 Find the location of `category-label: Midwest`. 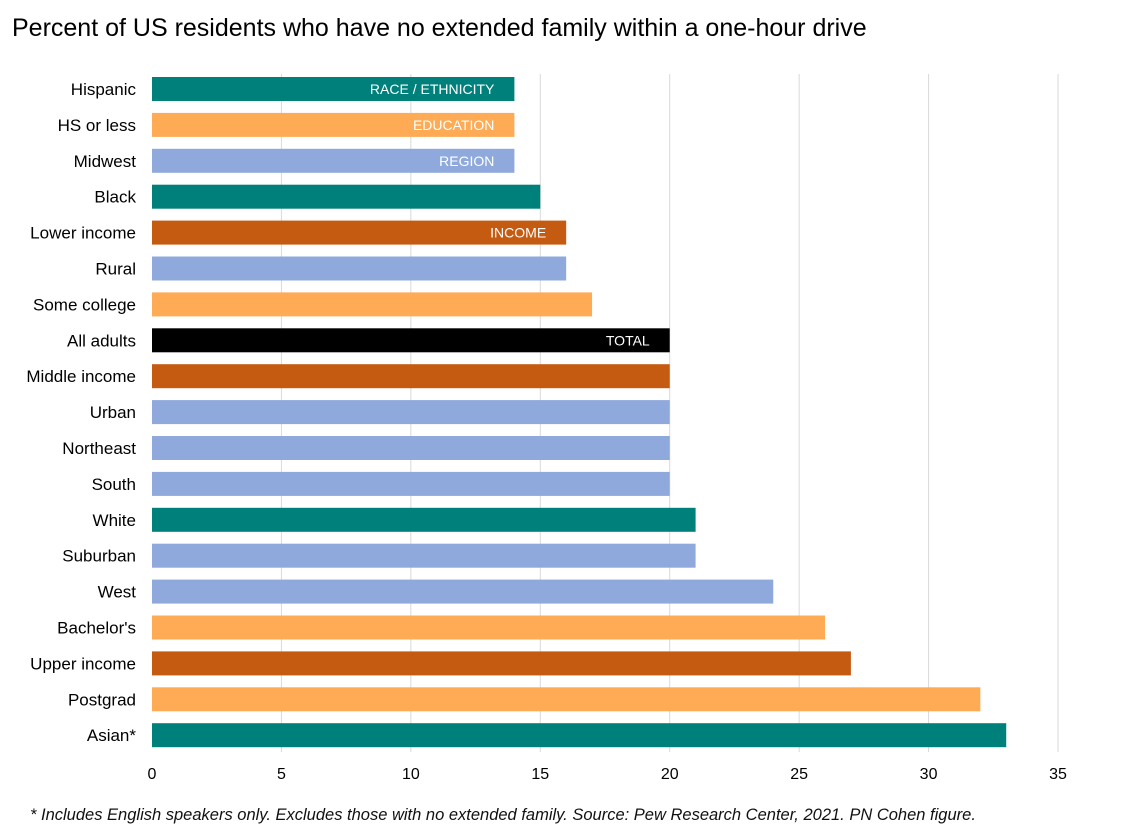

category-label: Midwest is located at coordinates (105, 161).